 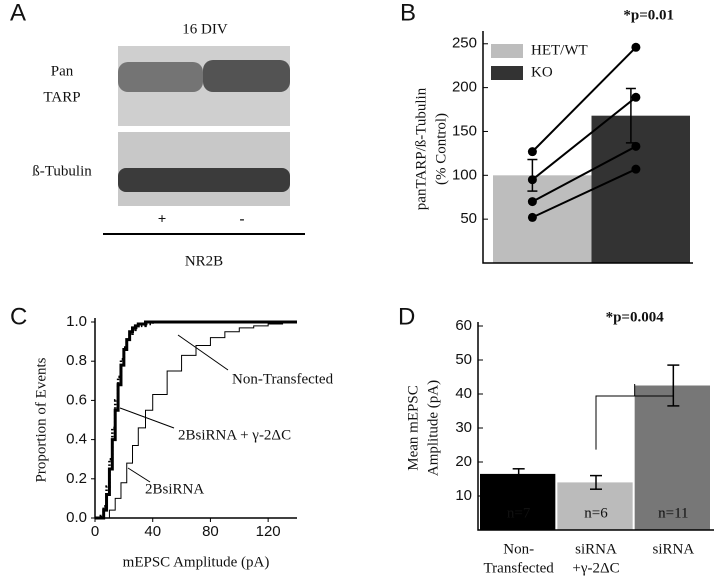 I want to click on x-tick-label: Non-, so click(x=518, y=549).